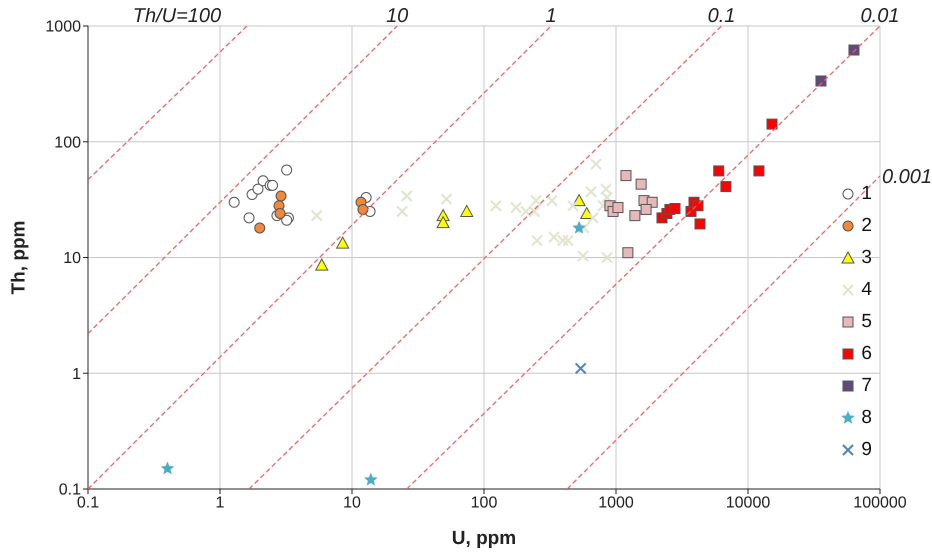 Image resolution: width=932 pixels, height=557 pixels. Describe the element at coordinates (88, 503) in the screenshot. I see `x-tick-label: 0.1` at that location.